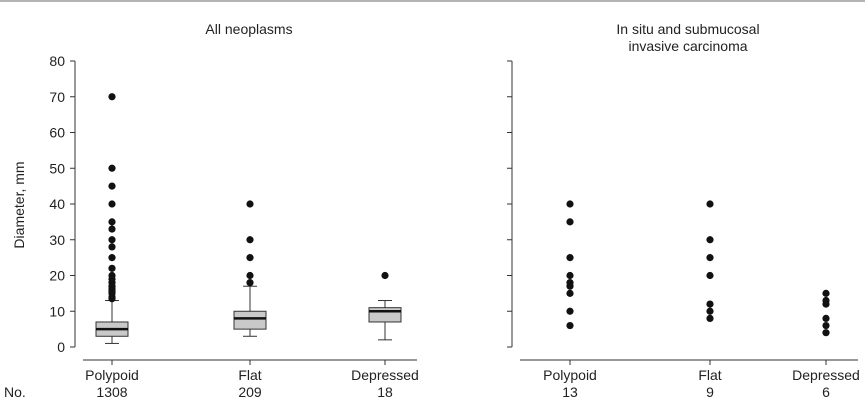 The width and height of the screenshot is (865, 402). I want to click on count-label: 9, so click(710, 392).